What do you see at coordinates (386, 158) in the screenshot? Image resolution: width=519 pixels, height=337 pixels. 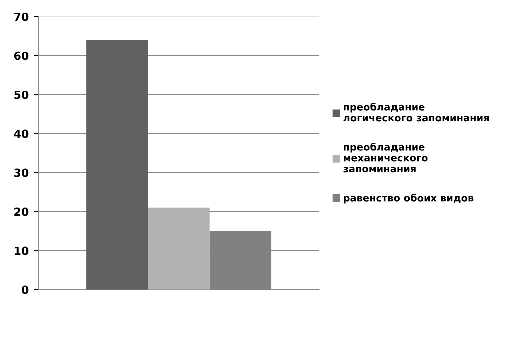 I see `legend-label: преобладание механического запоминания` at bounding box center [386, 158].